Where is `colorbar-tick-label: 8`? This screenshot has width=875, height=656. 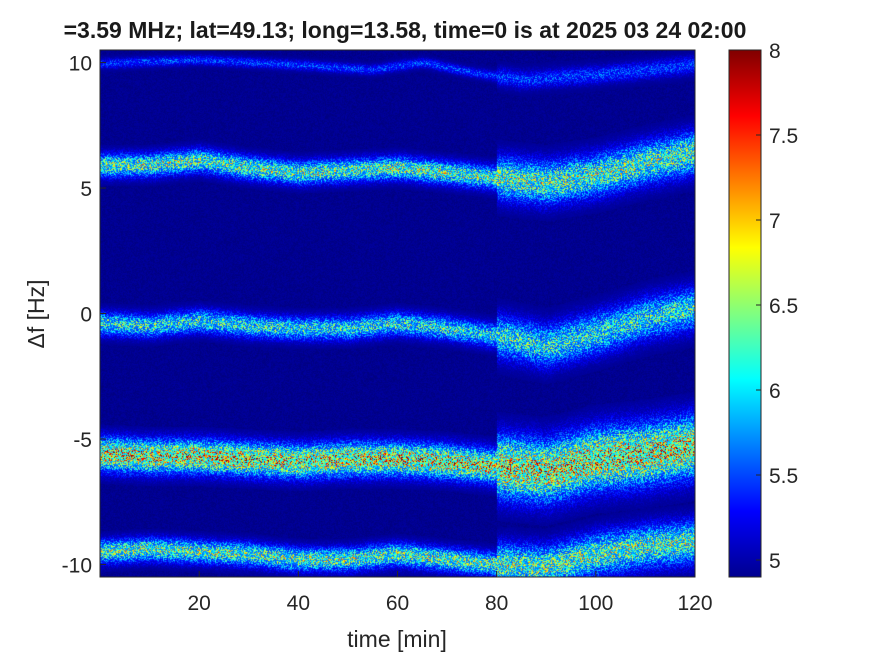
colorbar-tick-label: 8 is located at coordinates (775, 51).